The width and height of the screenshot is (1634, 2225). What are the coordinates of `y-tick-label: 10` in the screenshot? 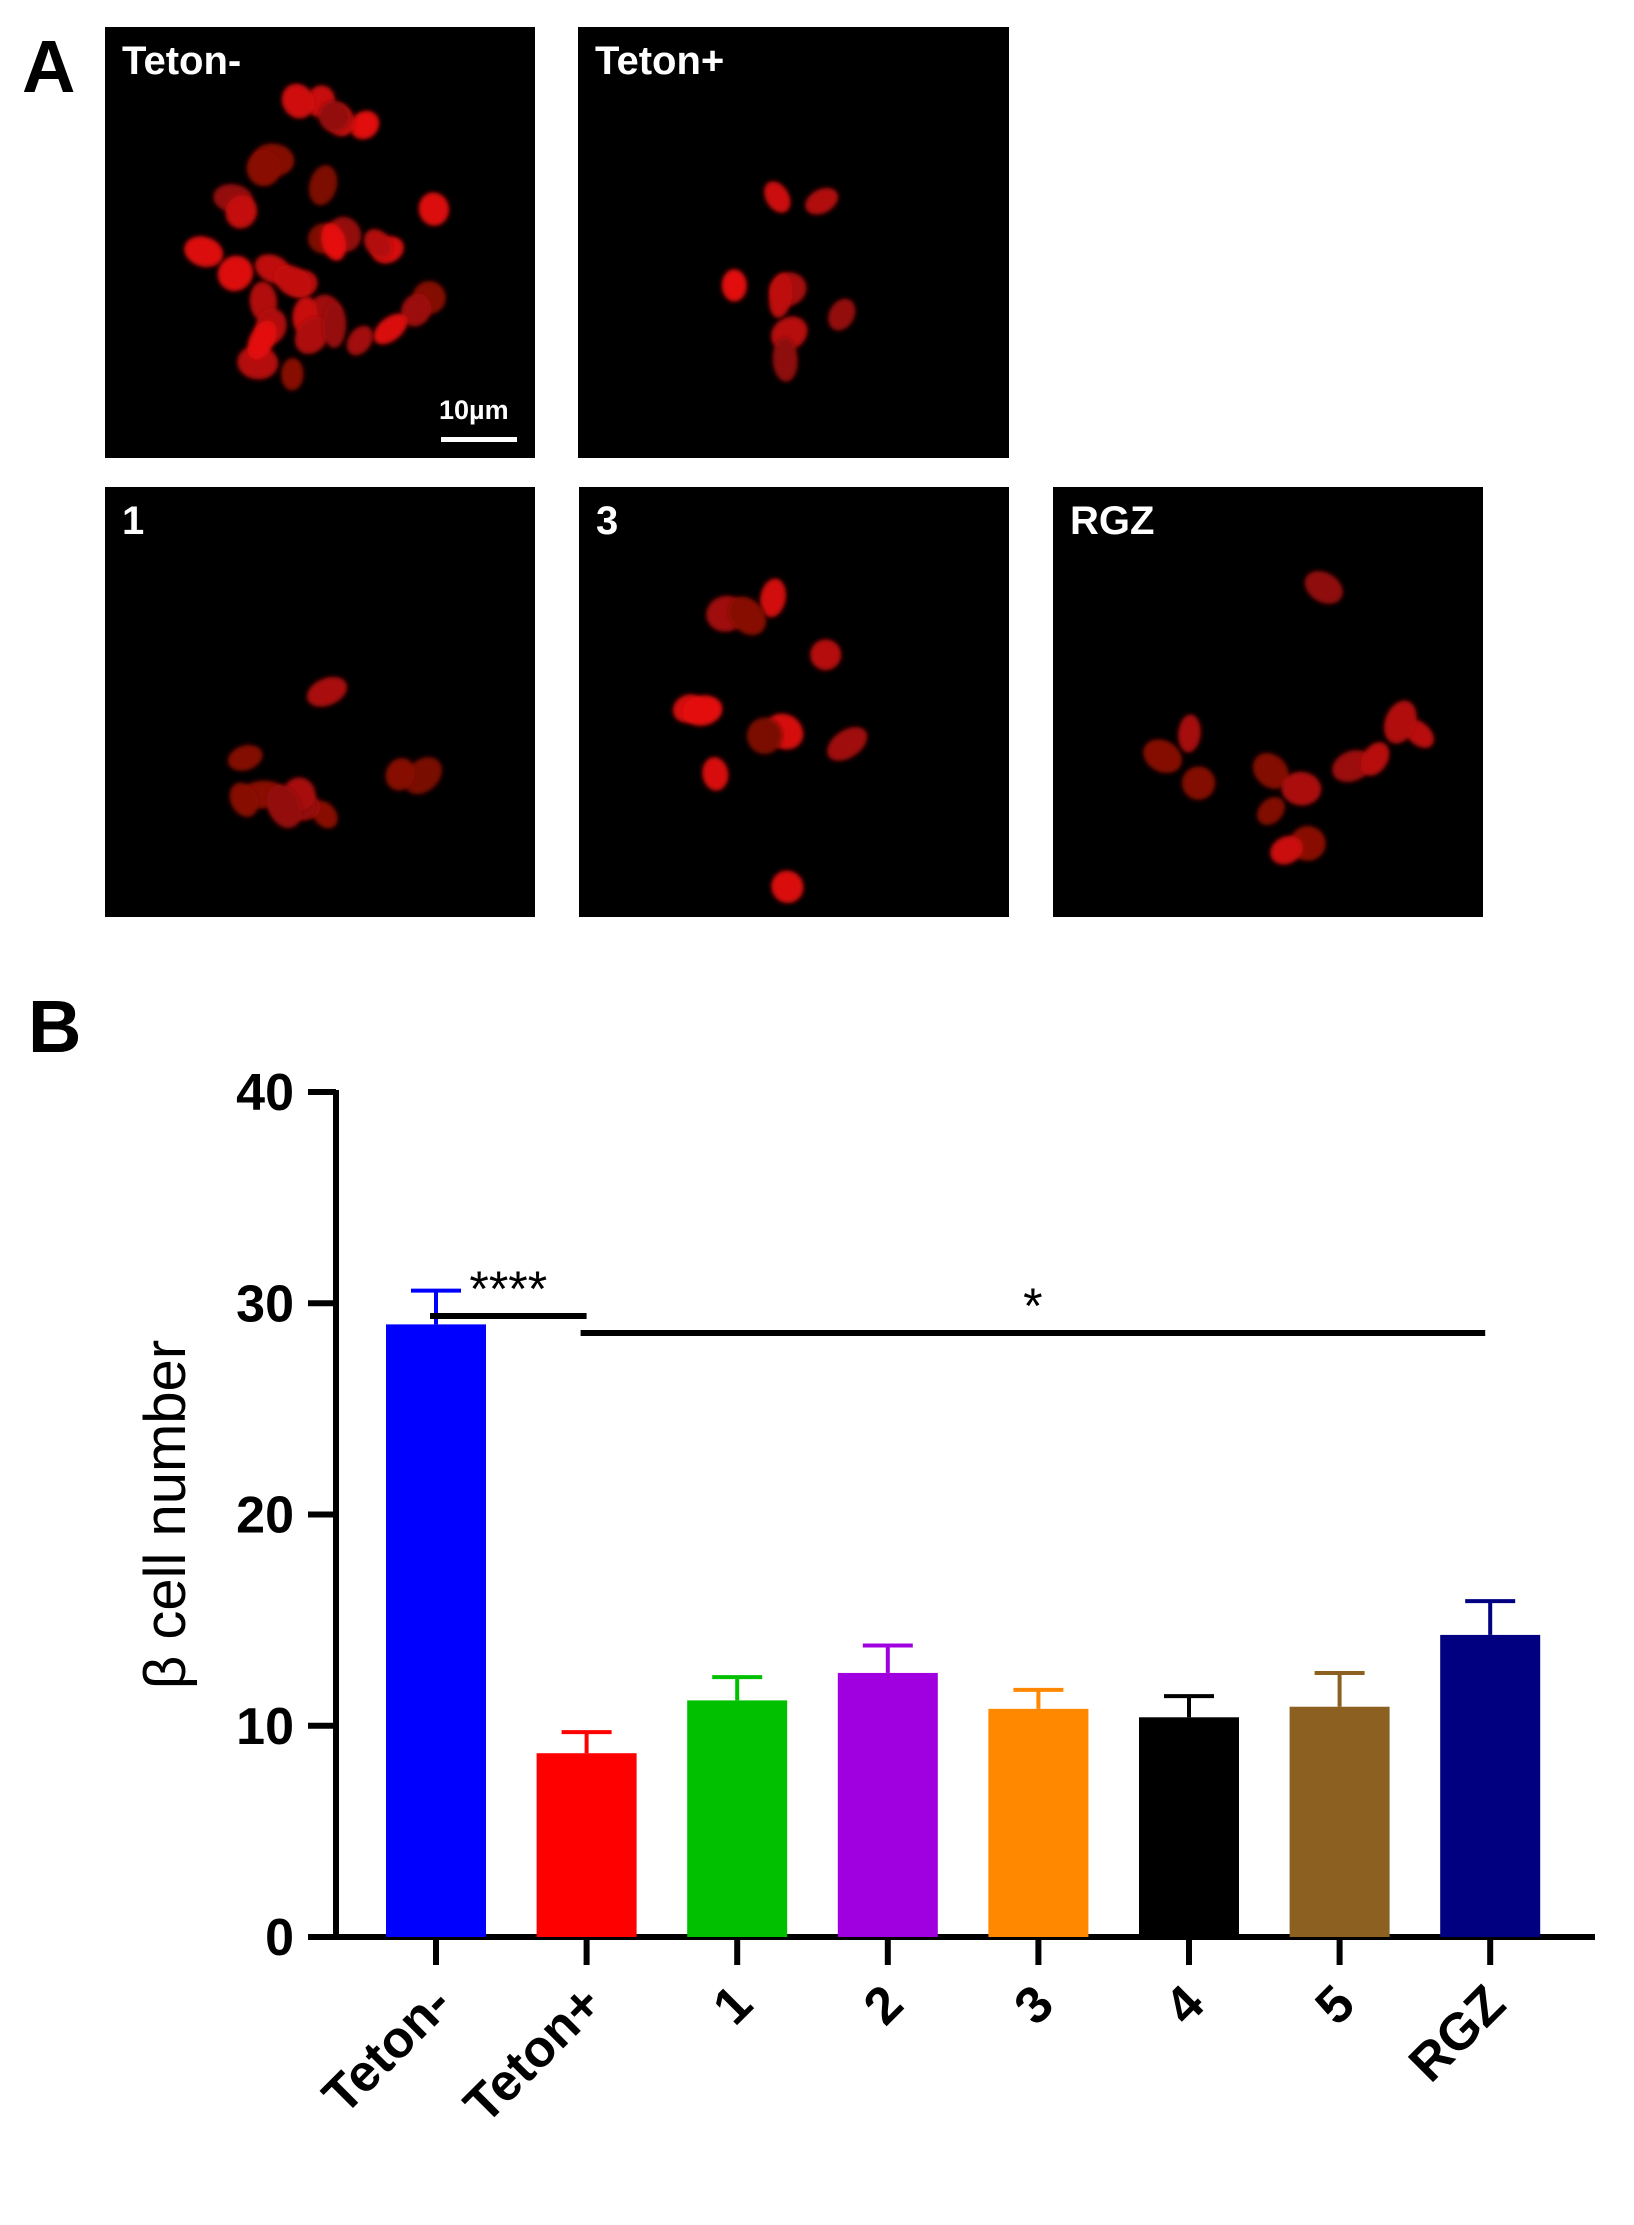 It's located at (265, 1727).